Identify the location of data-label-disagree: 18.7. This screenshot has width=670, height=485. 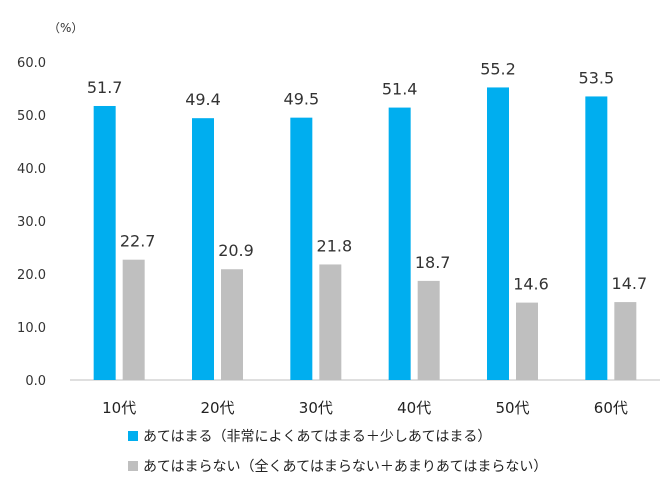
(433, 262).